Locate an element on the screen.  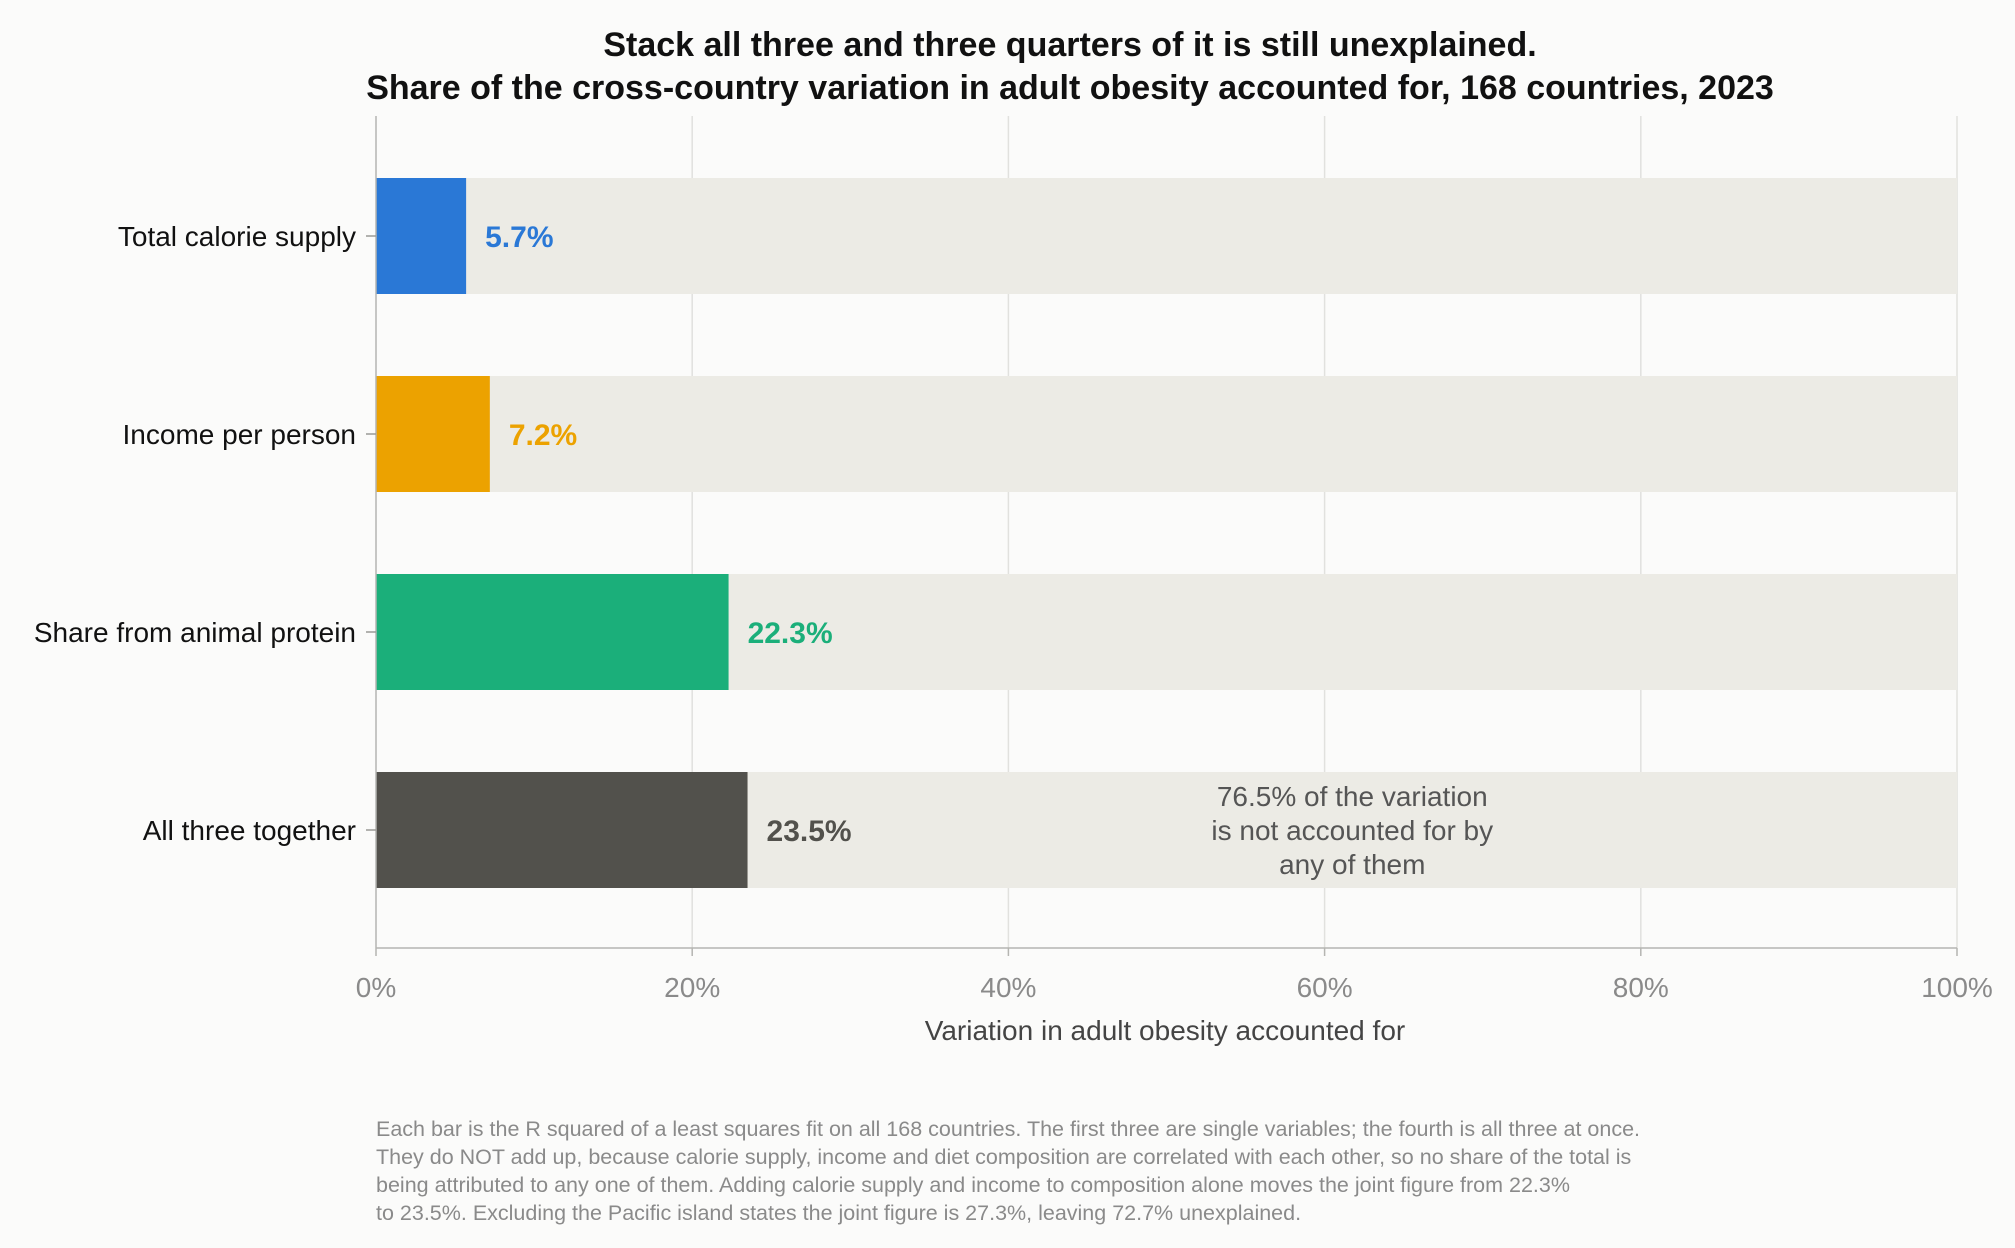
x-tick-label-5: 100% is located at coordinates (1957, 987).